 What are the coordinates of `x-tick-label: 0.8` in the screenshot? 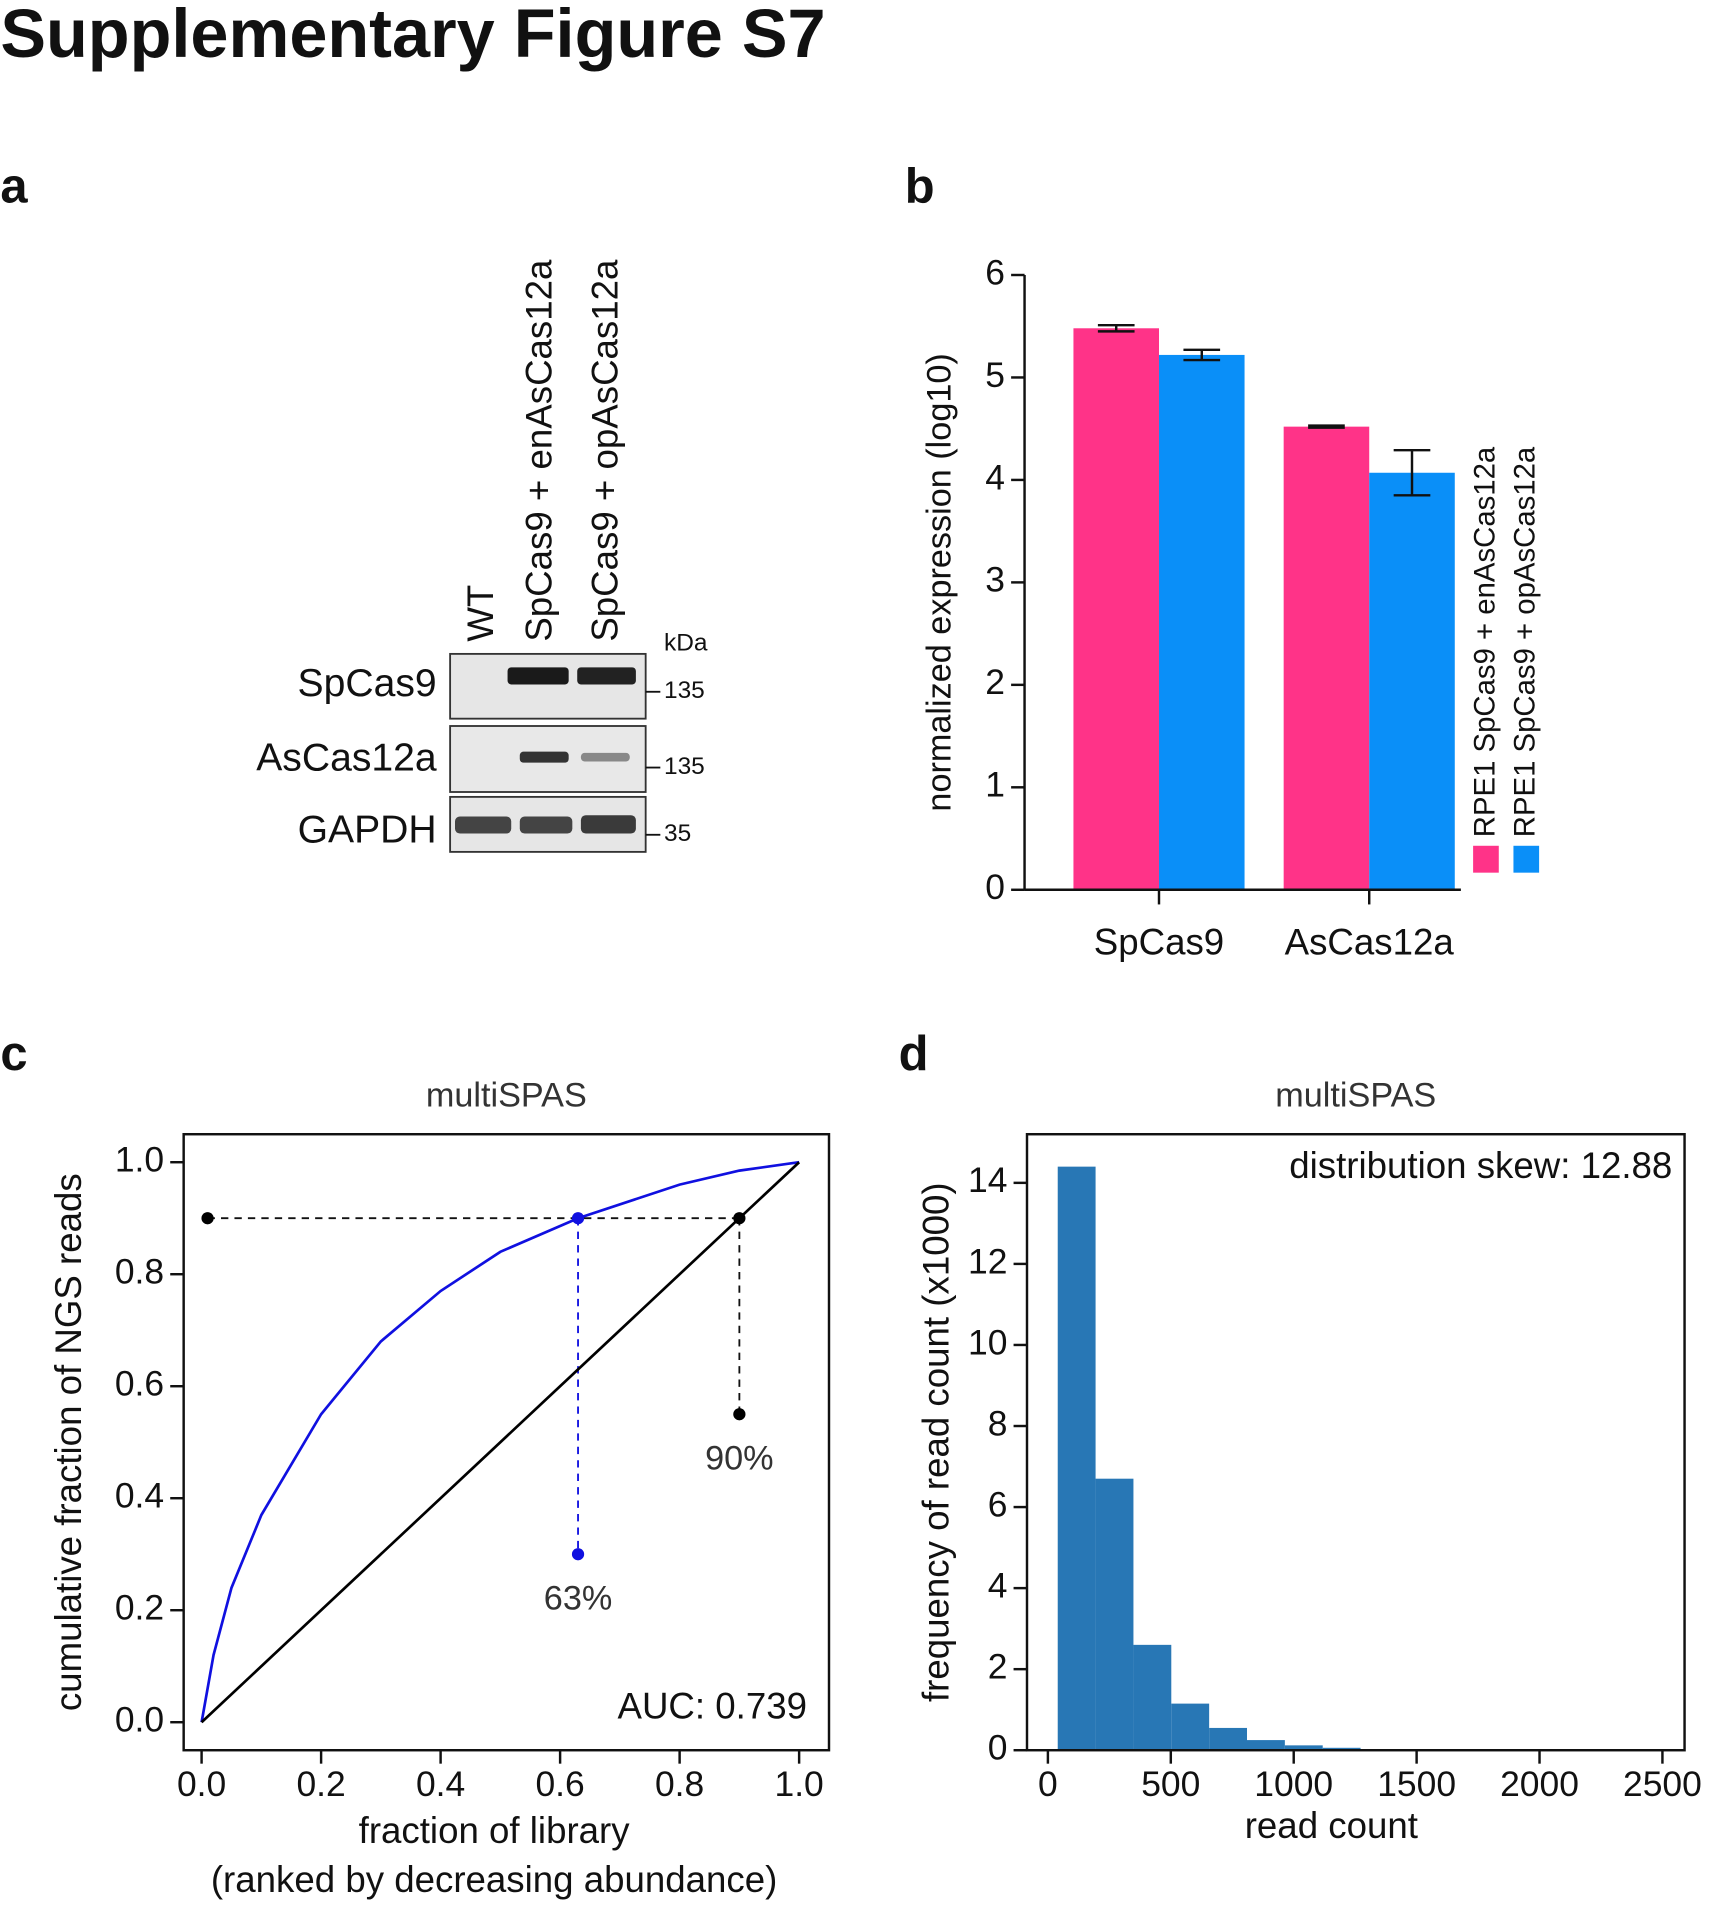 It's located at (679, 1784).